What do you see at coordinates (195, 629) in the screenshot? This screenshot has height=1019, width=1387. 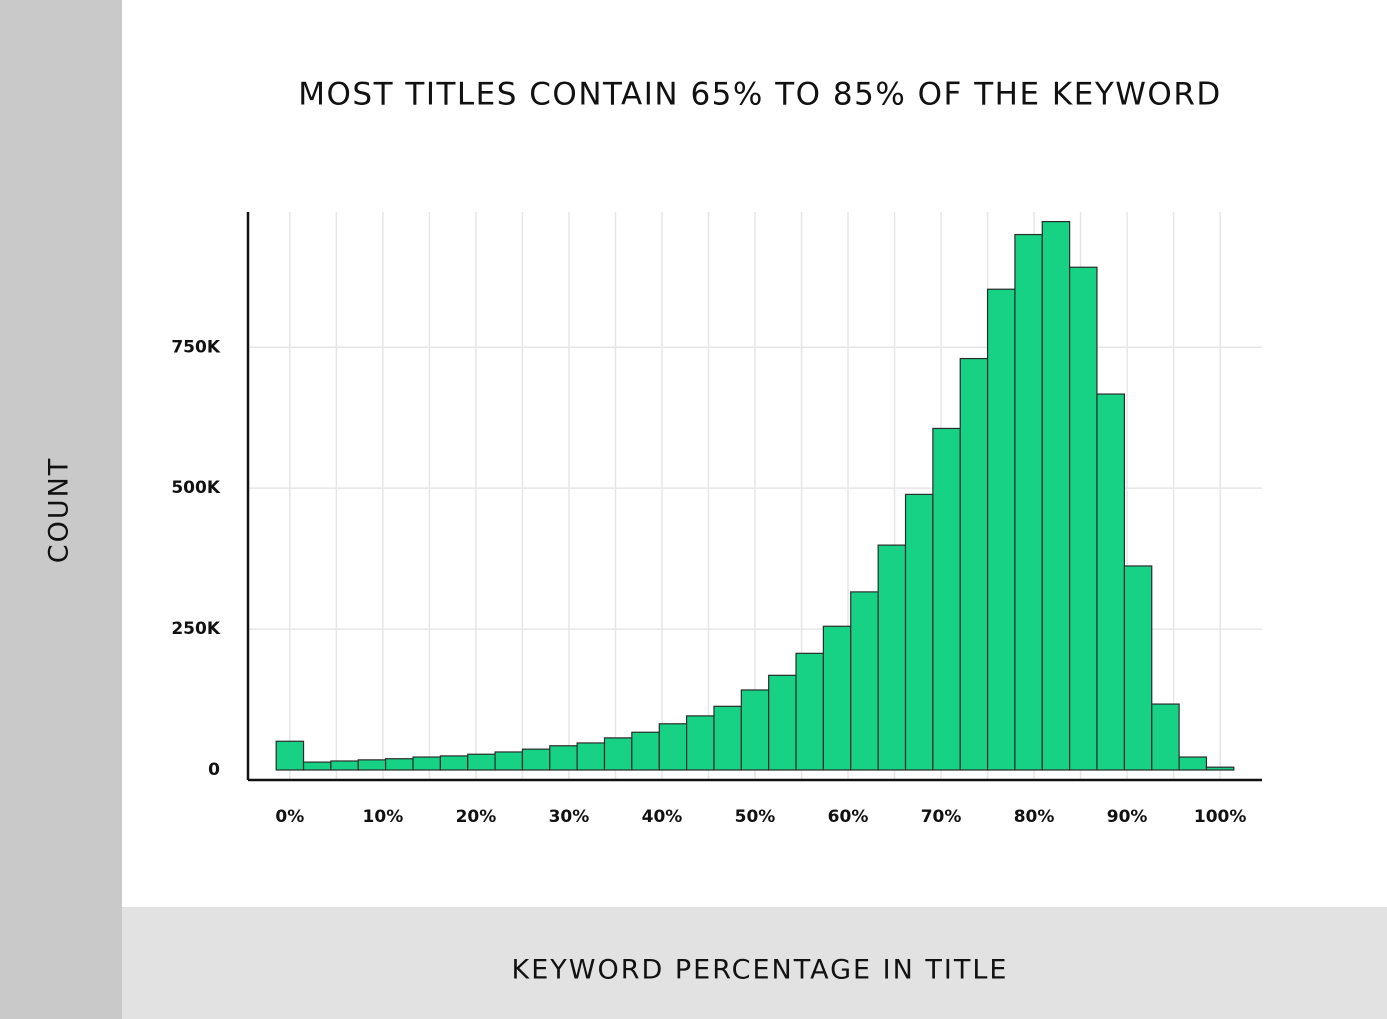 I see `y-tick-label: 250K` at bounding box center [195, 629].